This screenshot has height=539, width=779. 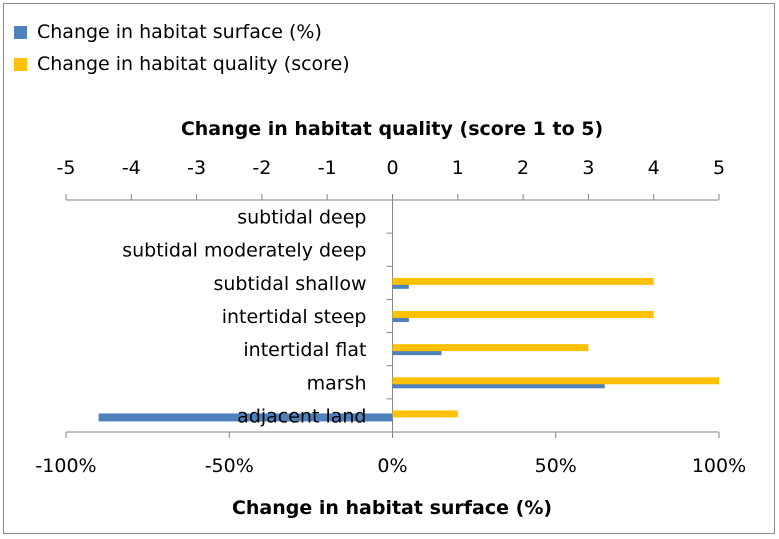 I want to click on bar-surface, so click(x=245, y=417).